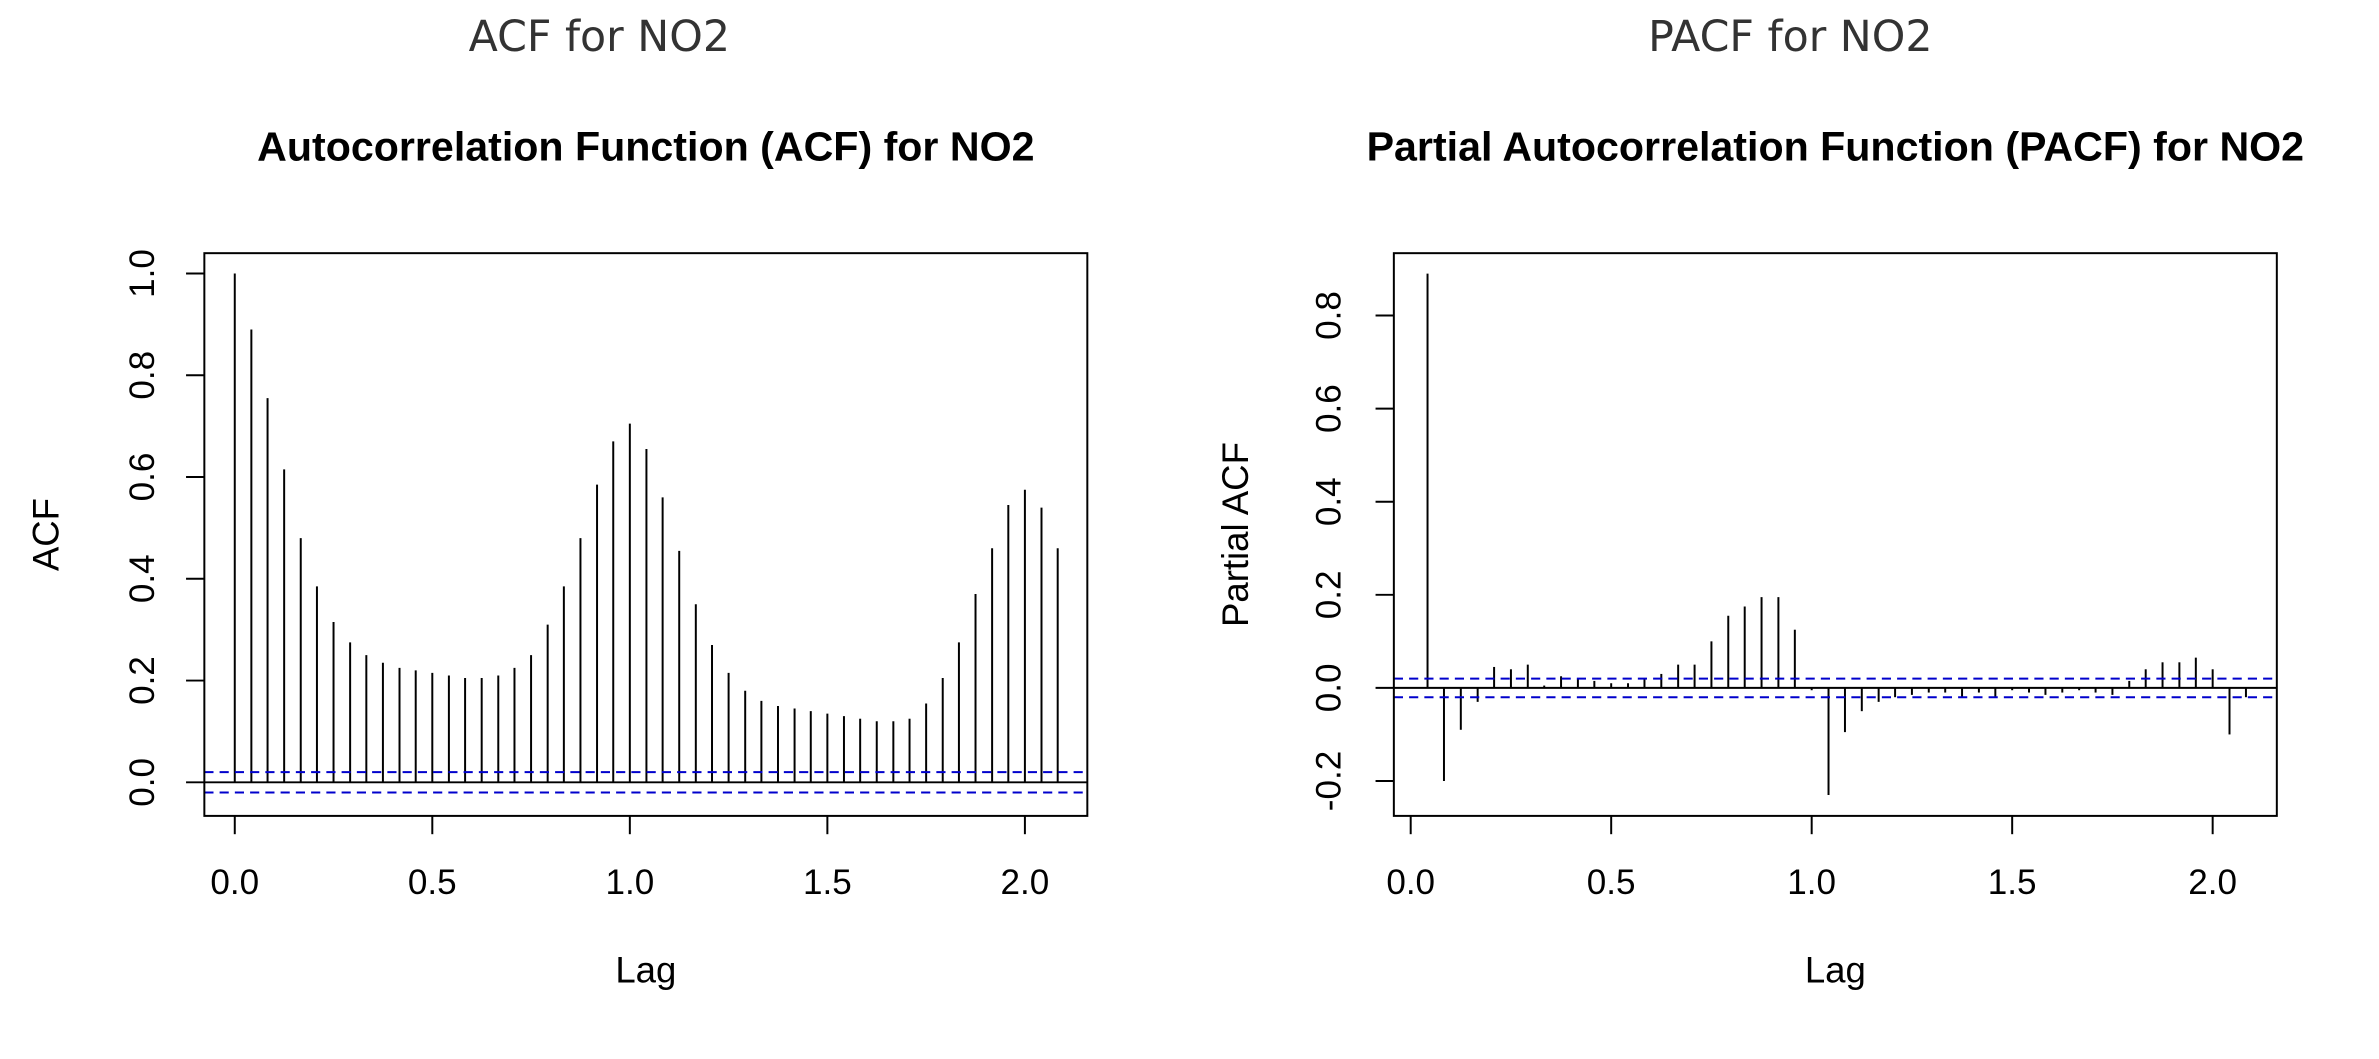 The width and height of the screenshot is (2379, 1059). Describe the element at coordinates (1790, 37) in the screenshot. I see `chart-heading: PACF for NO2` at that location.